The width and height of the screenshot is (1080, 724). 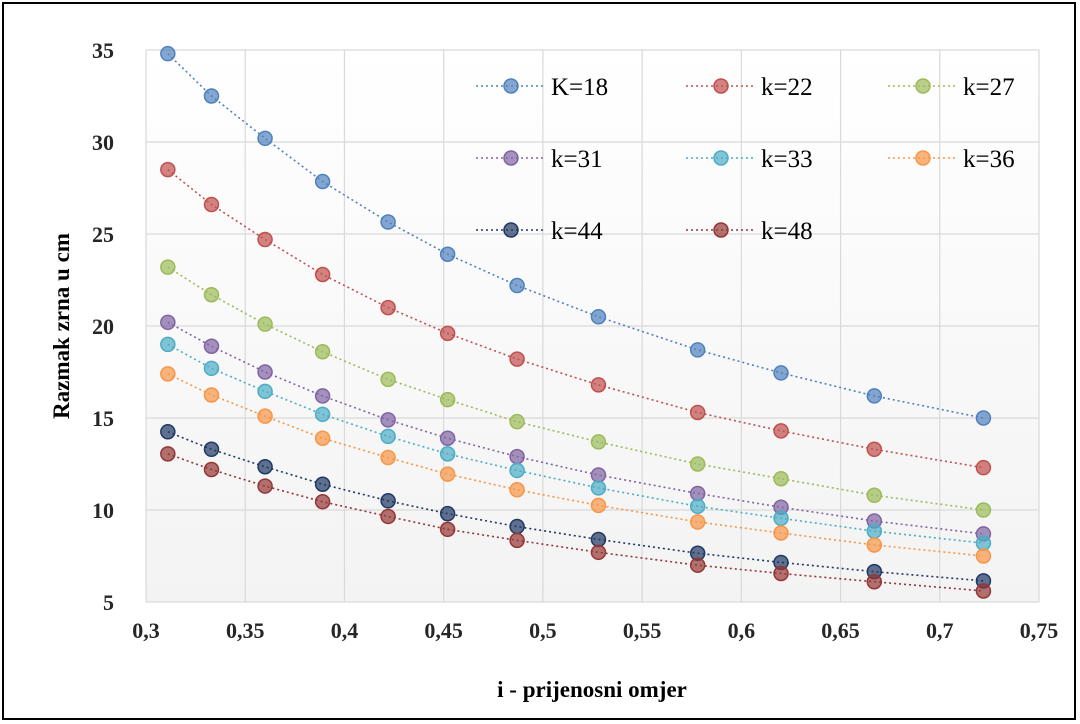 I want to click on legend-item: k=33, so click(x=749, y=159).